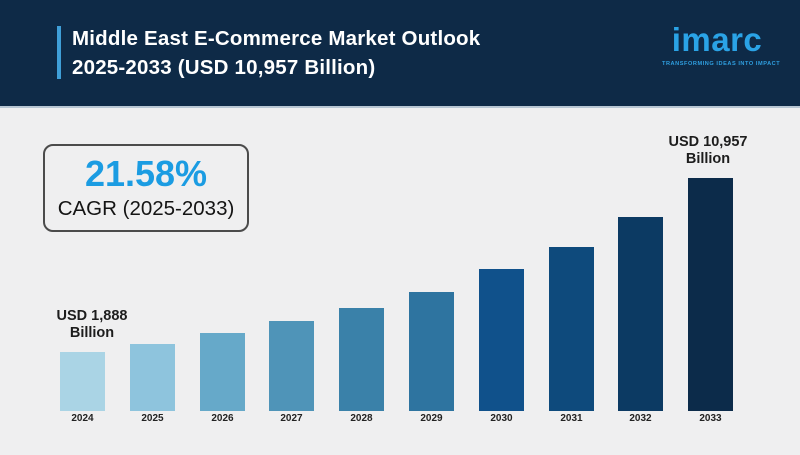 The height and width of the screenshot is (455, 800). I want to click on x-axis-label-2025: 2025, so click(152, 418).